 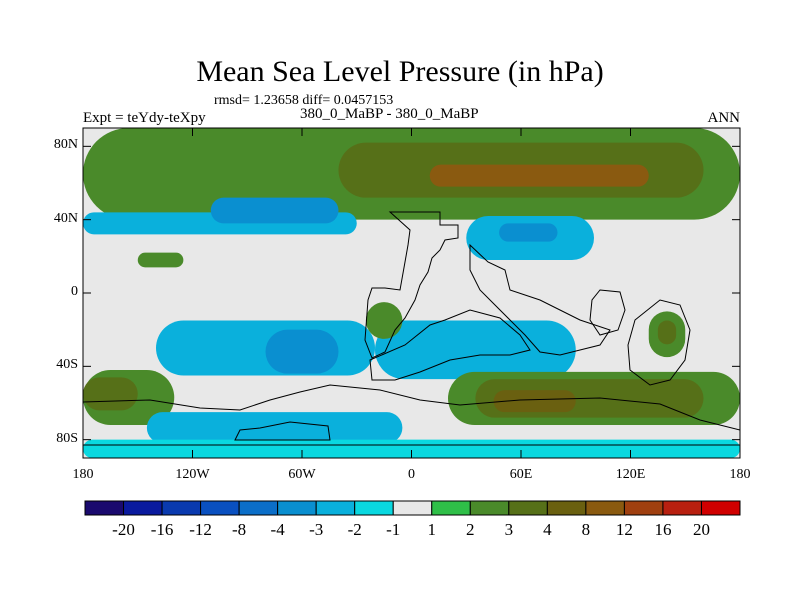 What do you see at coordinates (200, 529) in the screenshot?
I see `colorbar-label: -12` at bounding box center [200, 529].